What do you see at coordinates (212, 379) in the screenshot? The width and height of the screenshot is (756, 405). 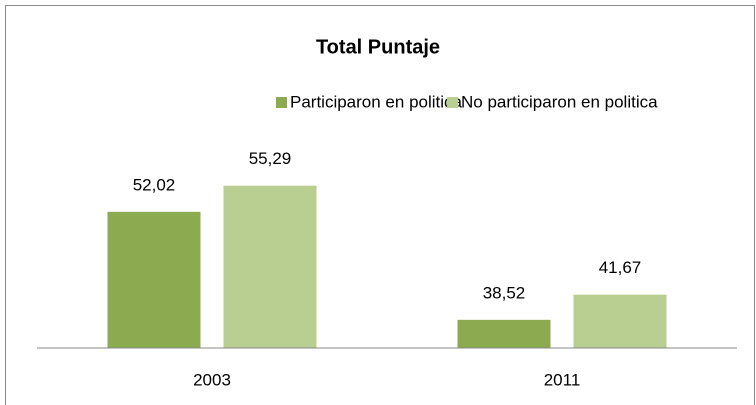 I see `x-tick-label: 2003` at bounding box center [212, 379].